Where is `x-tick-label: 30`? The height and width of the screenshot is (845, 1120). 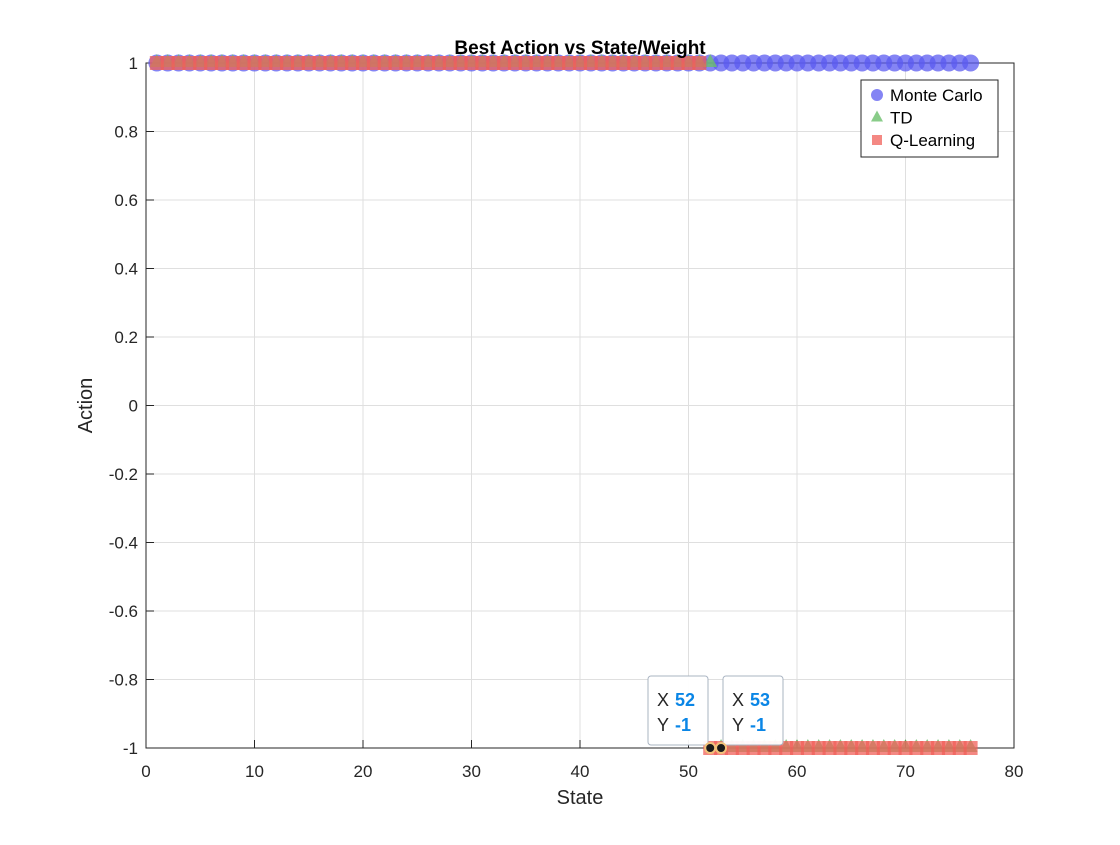
x-tick-label: 30 is located at coordinates (471, 771).